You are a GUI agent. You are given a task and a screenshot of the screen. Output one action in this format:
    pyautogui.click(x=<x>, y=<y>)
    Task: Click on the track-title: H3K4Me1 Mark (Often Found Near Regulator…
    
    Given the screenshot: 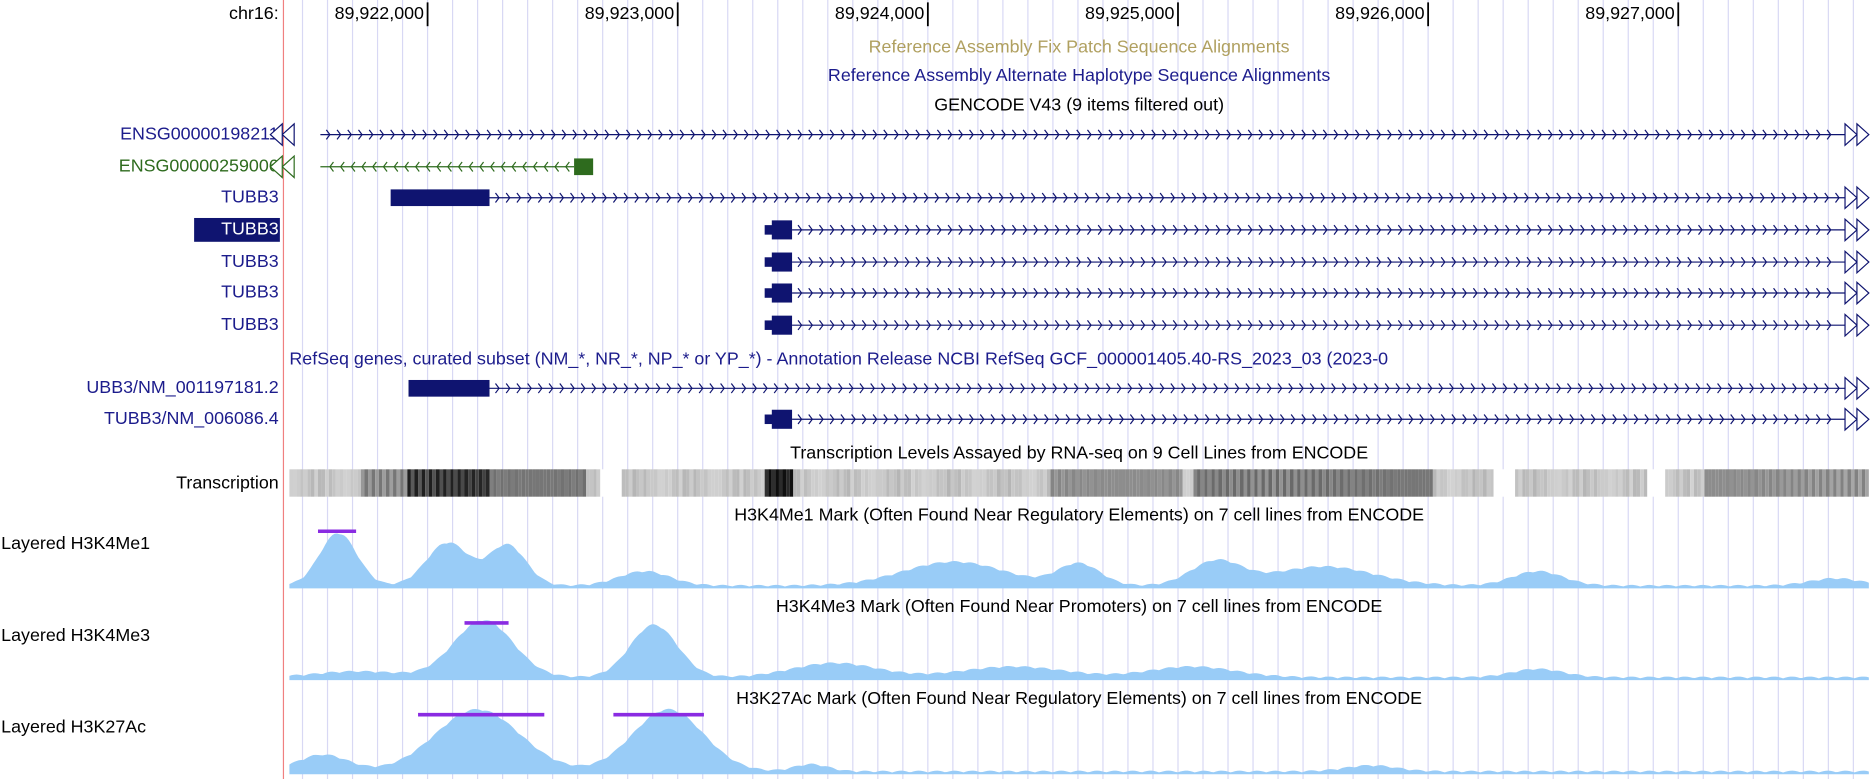 What is the action you would take?
    pyautogui.click(x=1079, y=514)
    